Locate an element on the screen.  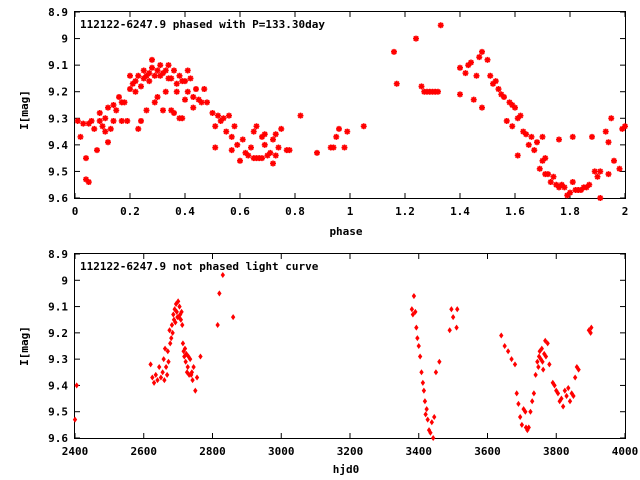
unphased-y-tick-label: 9.3 is located at coordinates (58, 359).